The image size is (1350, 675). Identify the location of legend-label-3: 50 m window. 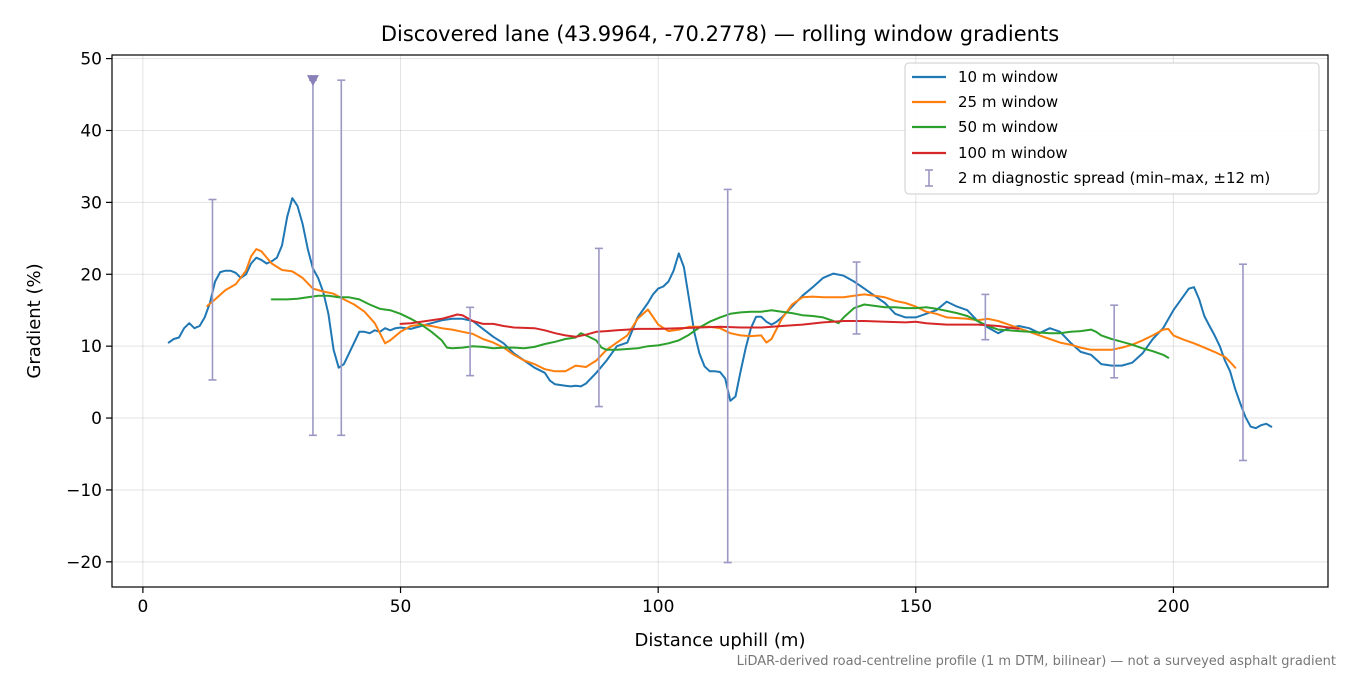
(1008, 127).